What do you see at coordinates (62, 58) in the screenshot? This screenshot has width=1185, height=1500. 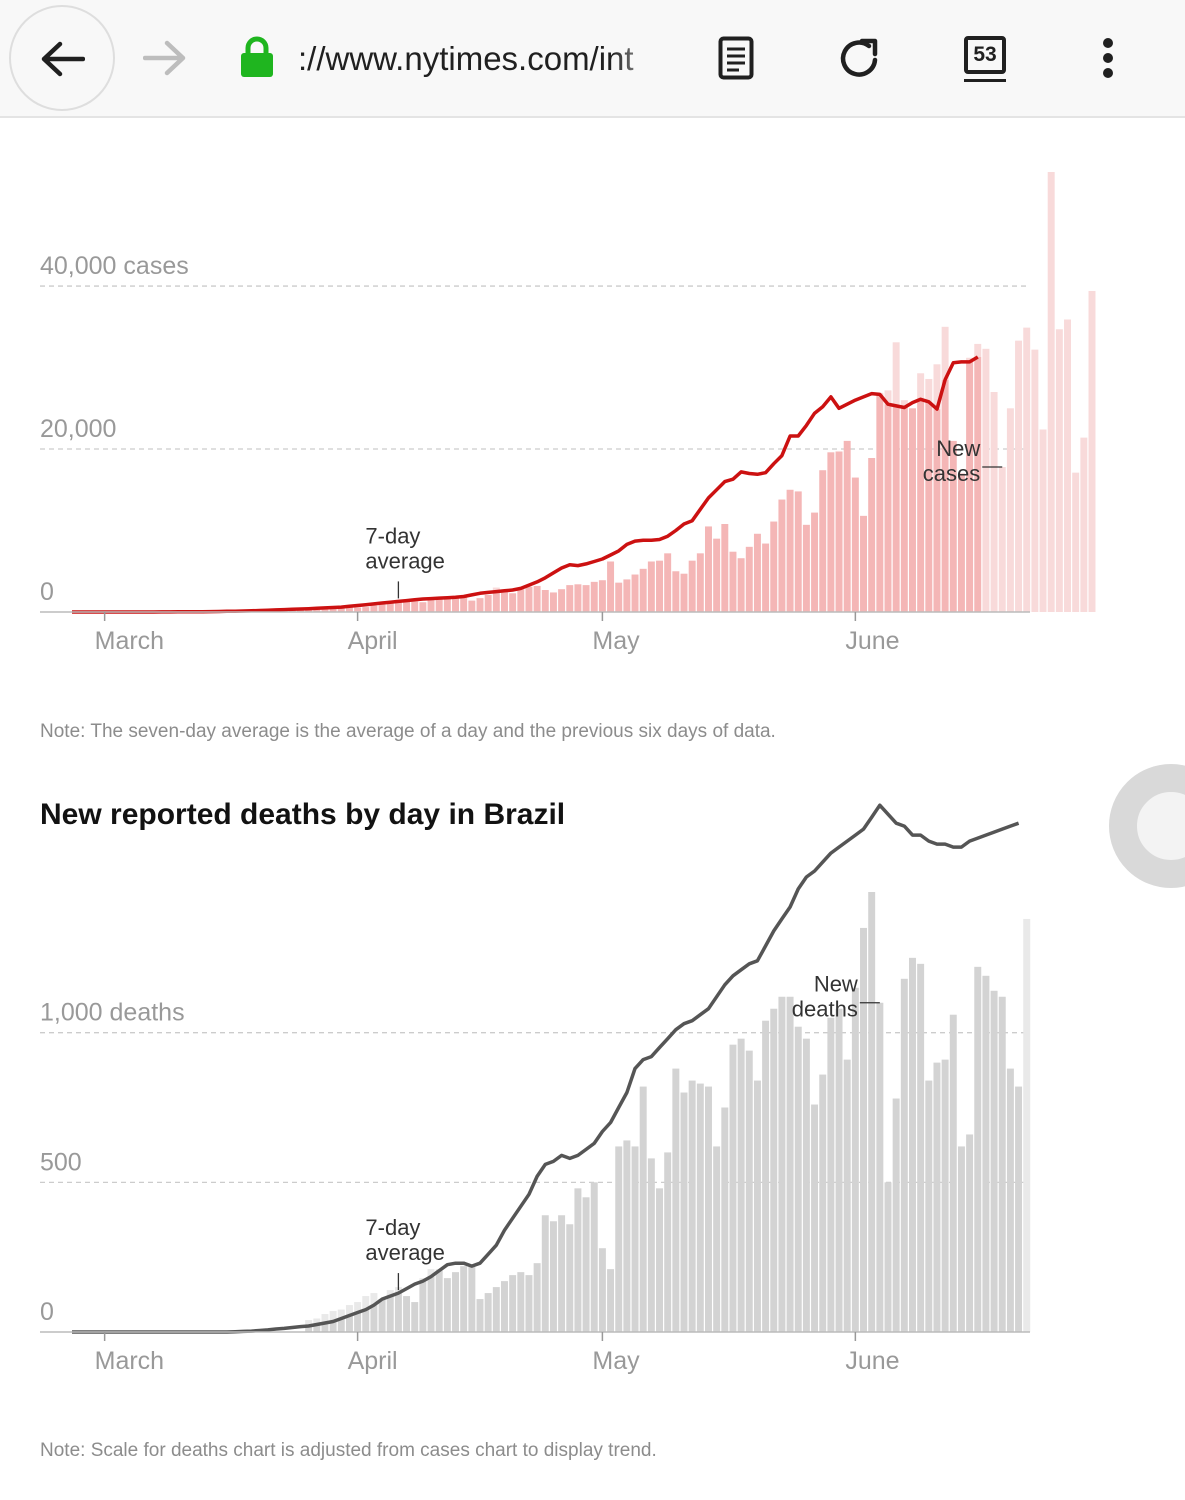 I see `back-button` at bounding box center [62, 58].